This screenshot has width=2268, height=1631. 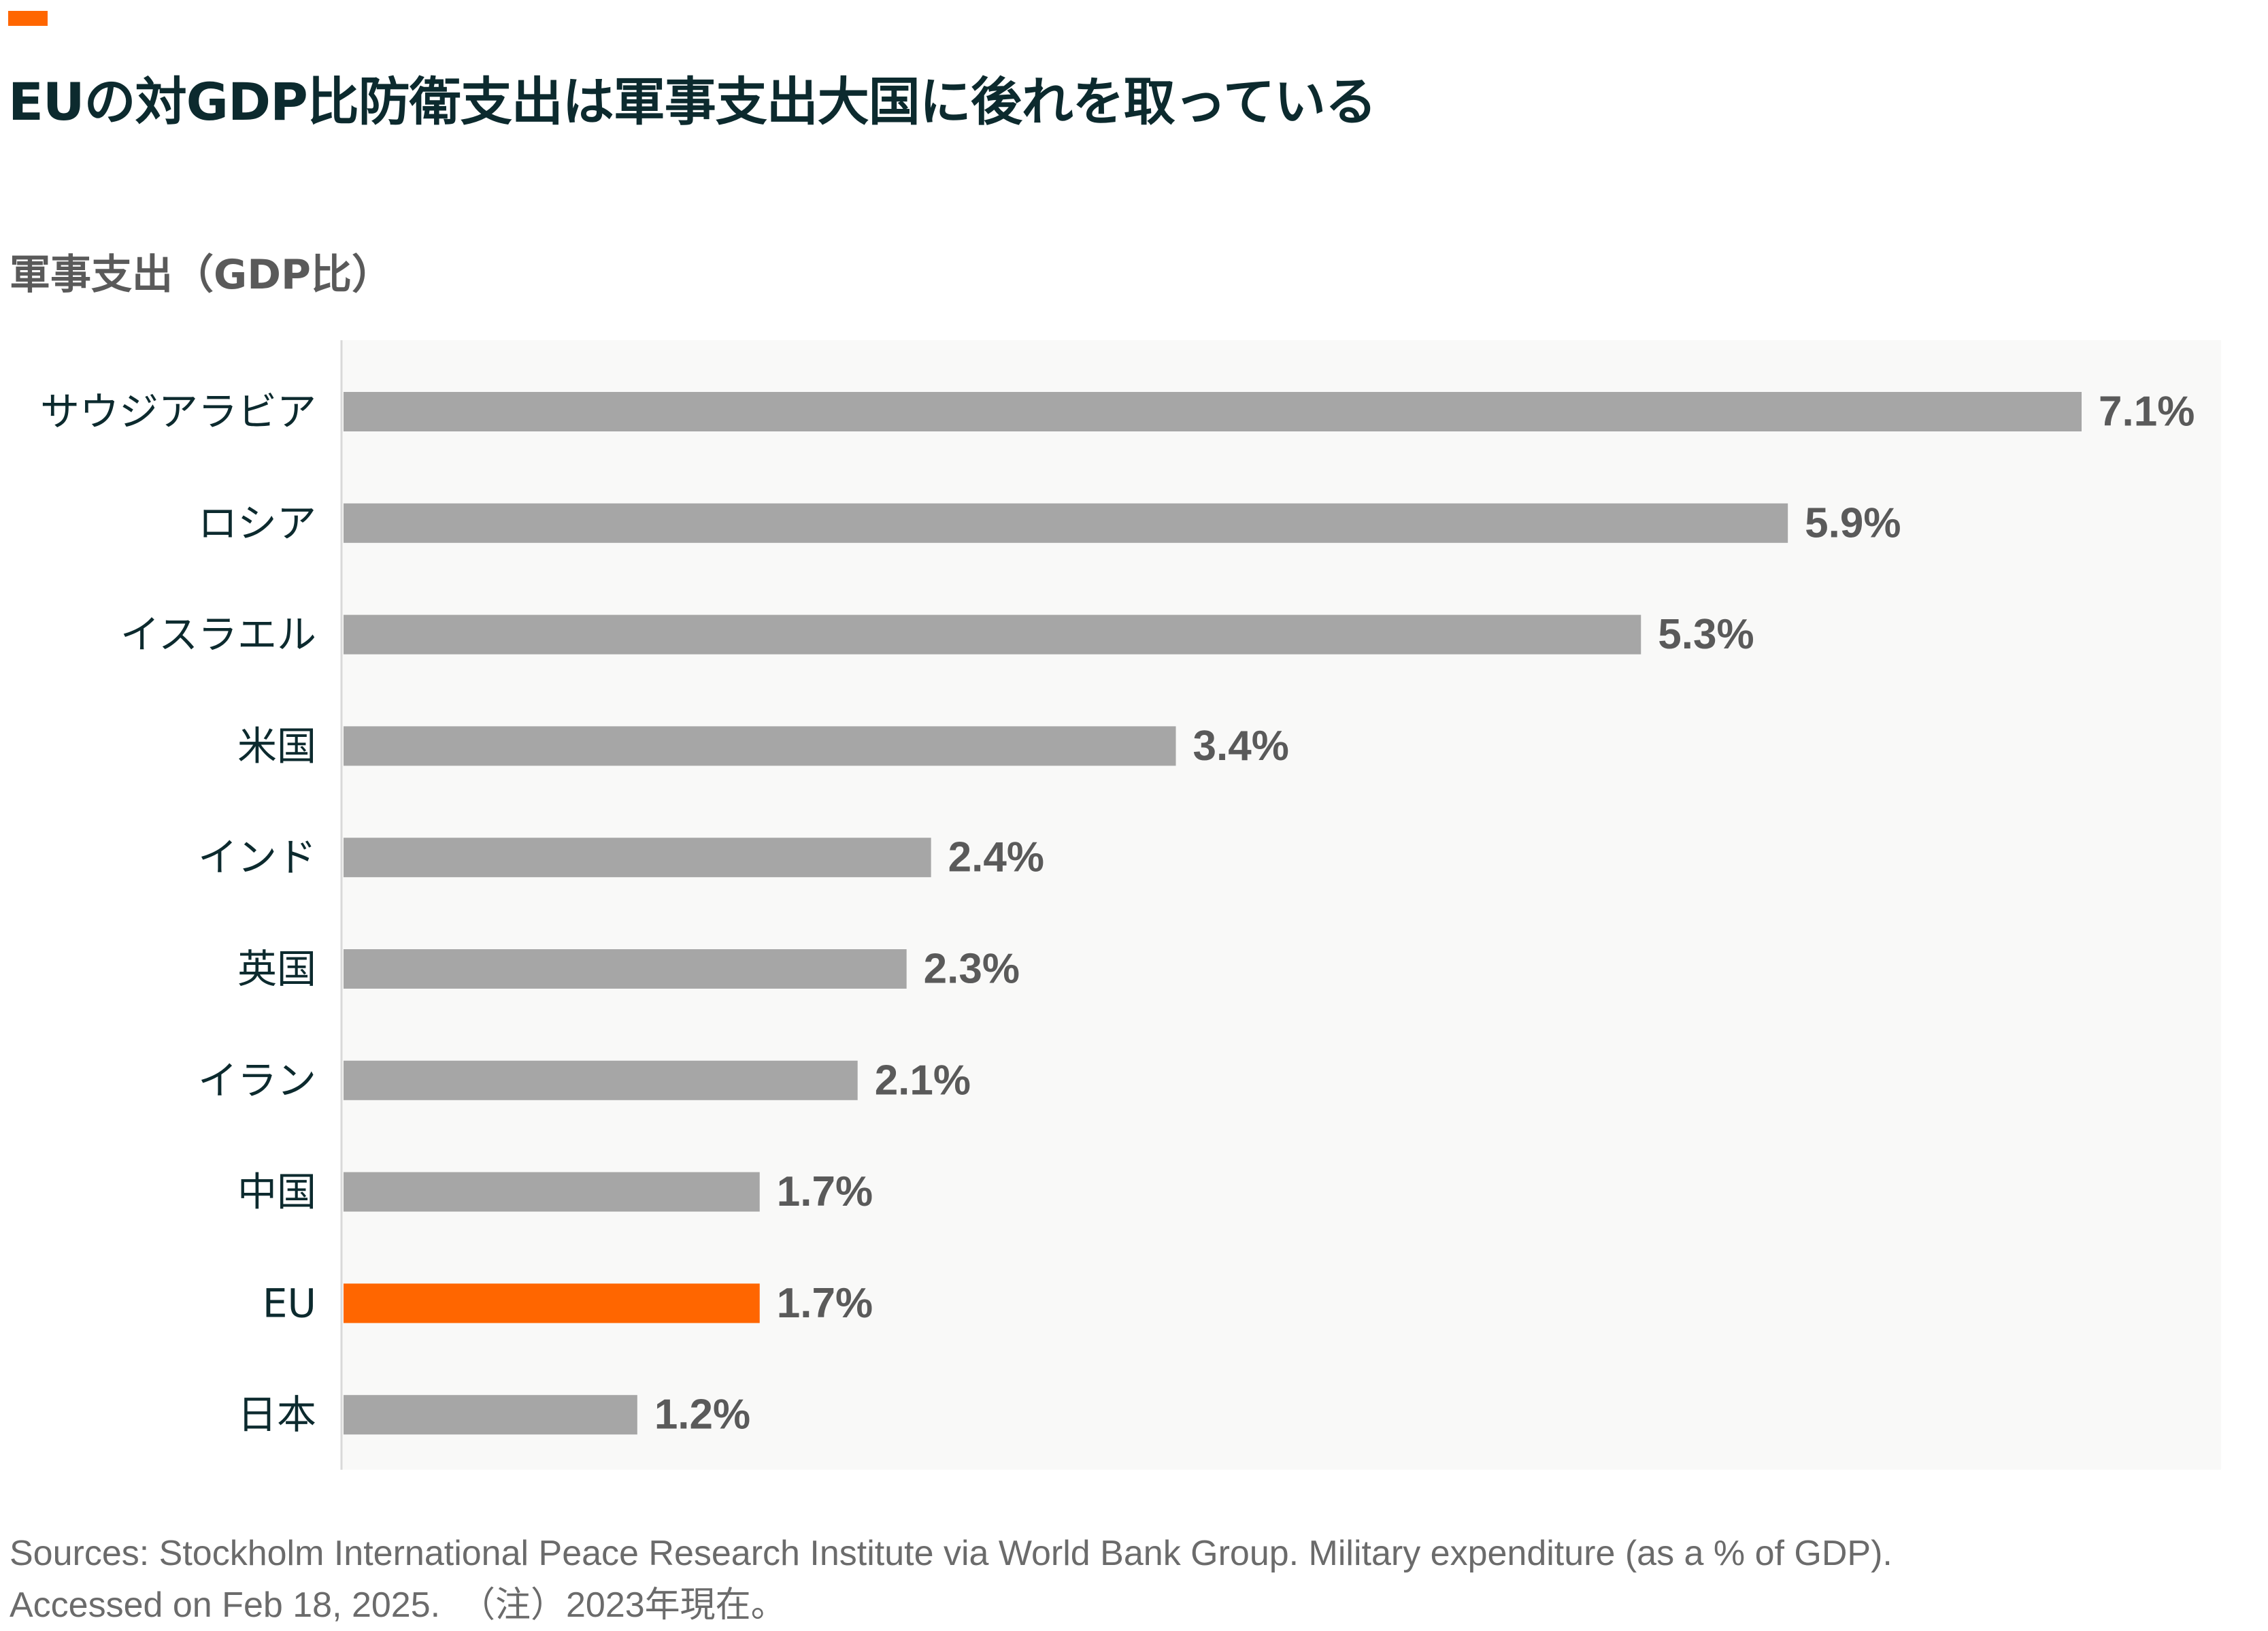 I want to click on category-label: サウジアラビア, so click(x=178, y=412).